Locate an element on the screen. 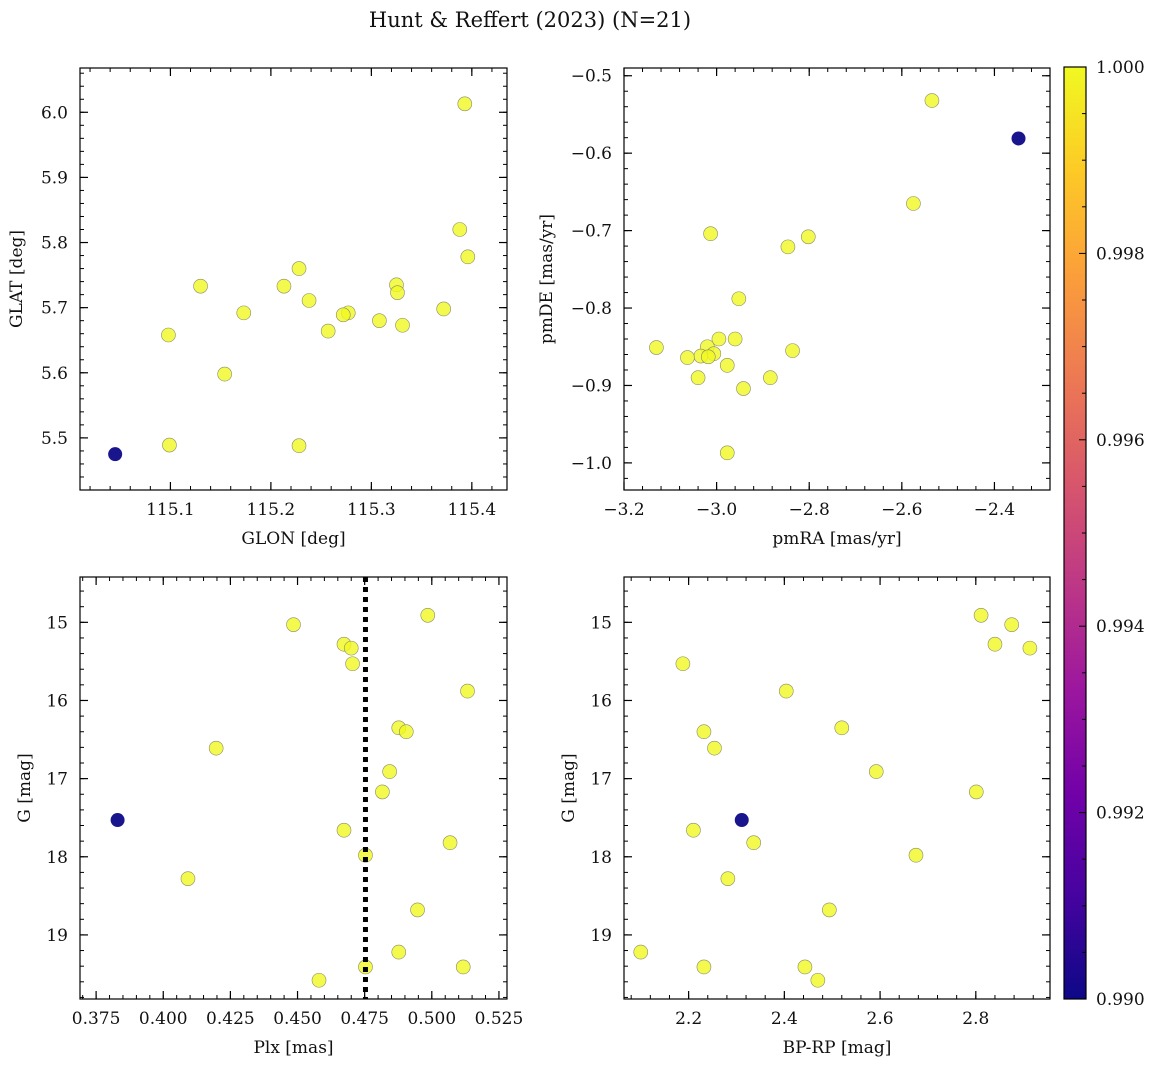 This screenshot has width=1161, height=1067. x-tick-label: −3.0 is located at coordinates (716, 510).